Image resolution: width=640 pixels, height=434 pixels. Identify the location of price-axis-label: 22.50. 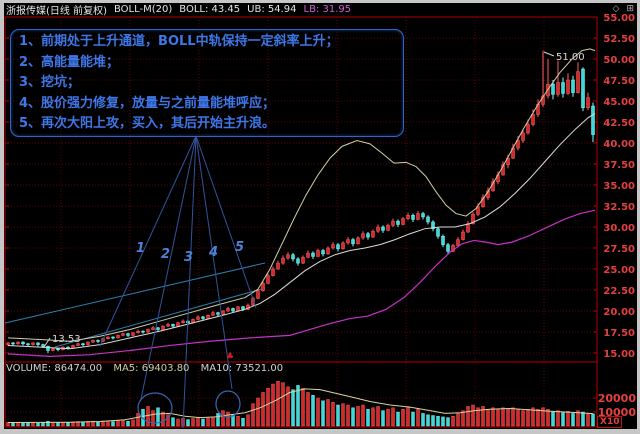
(619, 291).